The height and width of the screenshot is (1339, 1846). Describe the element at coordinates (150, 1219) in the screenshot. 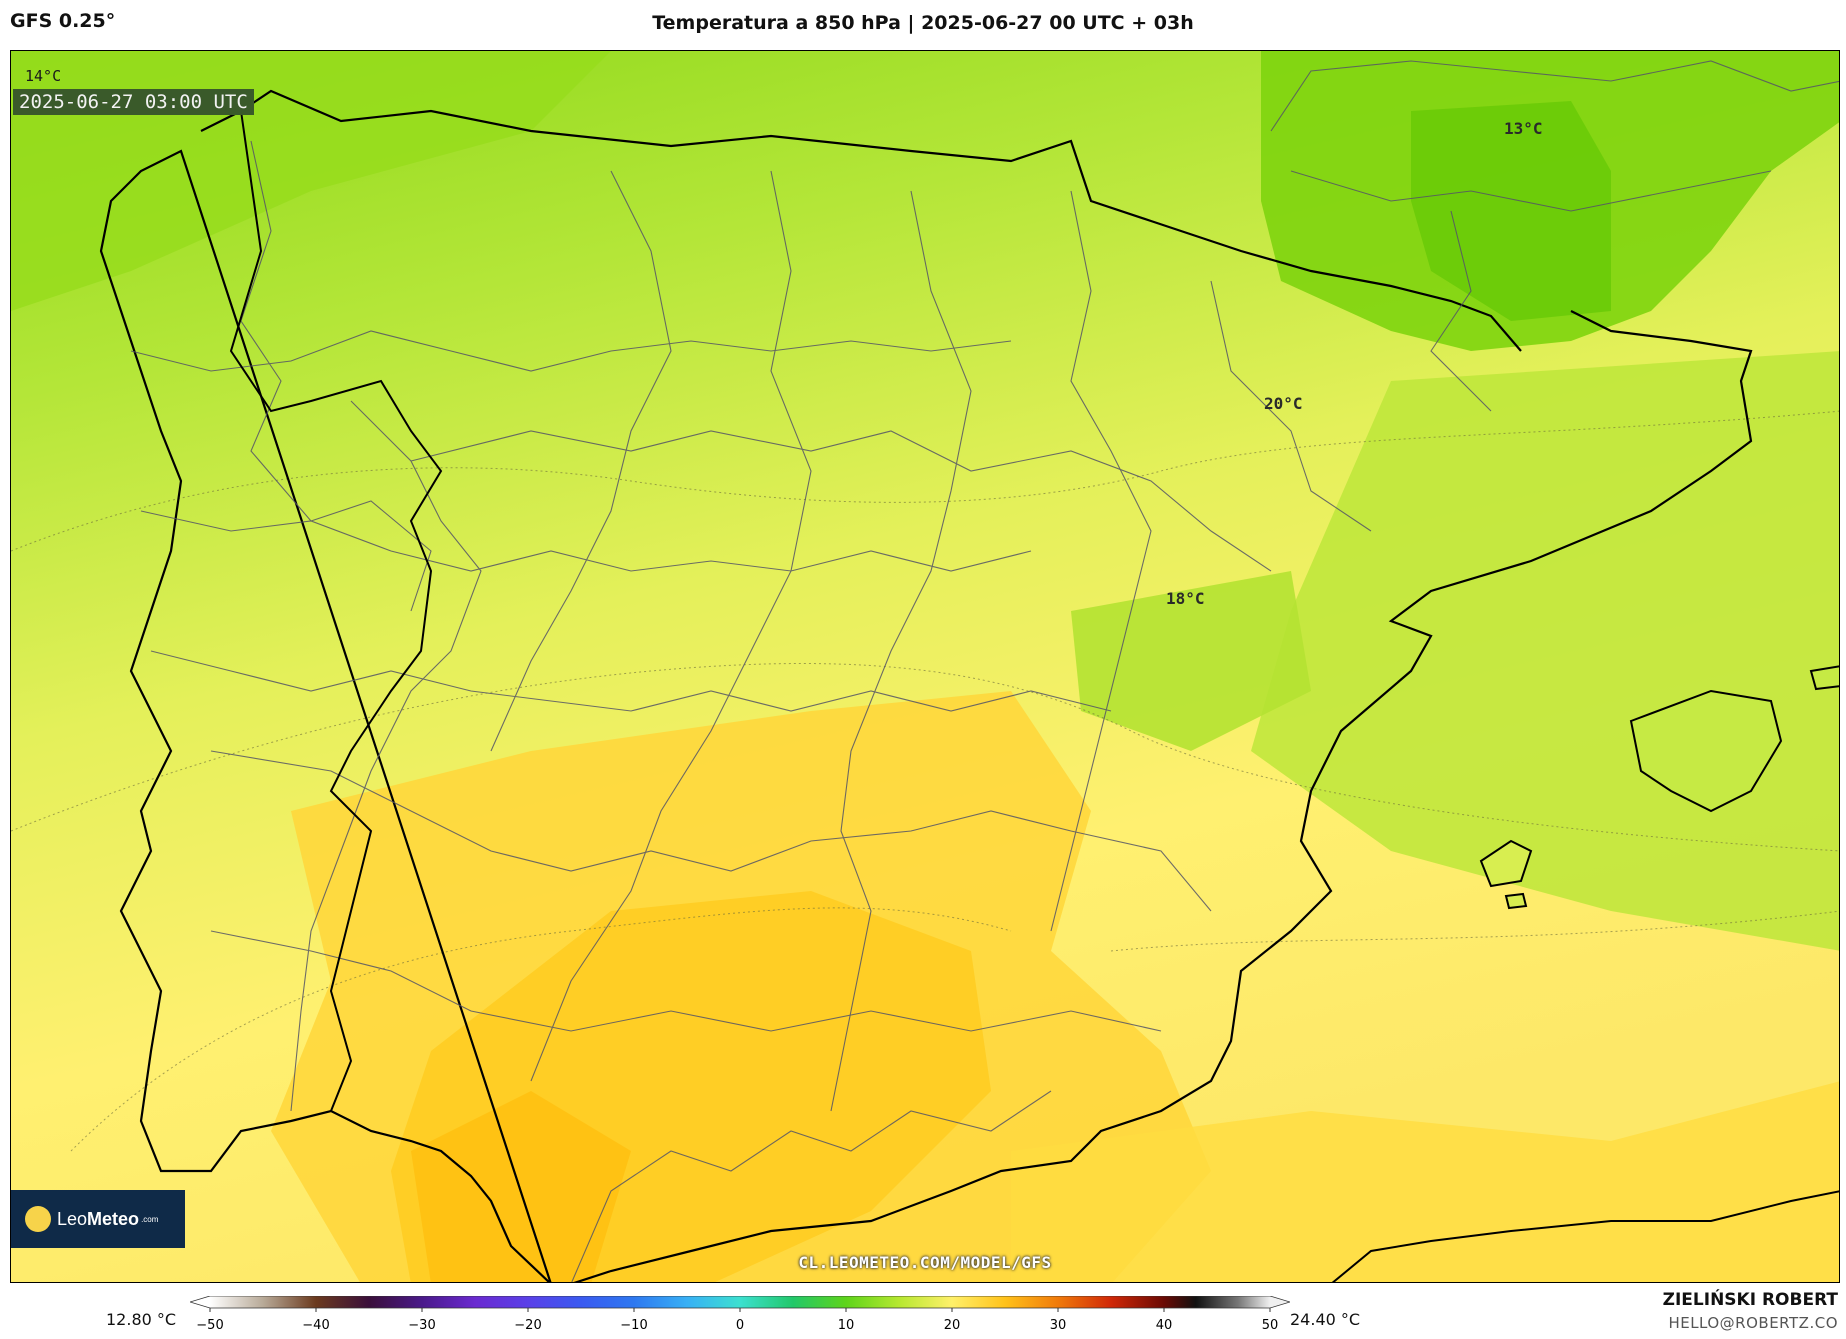

I see `logo-suffix: .com` at that location.